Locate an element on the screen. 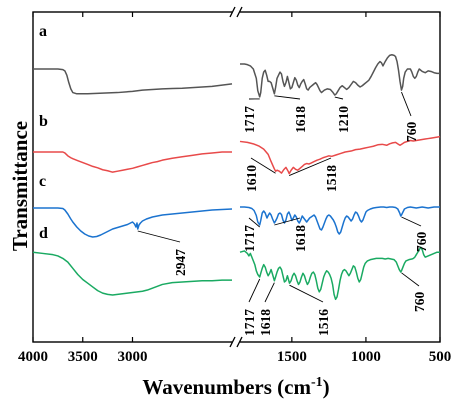 The width and height of the screenshot is (457, 403). series-a-left-line is located at coordinates (133, 81).